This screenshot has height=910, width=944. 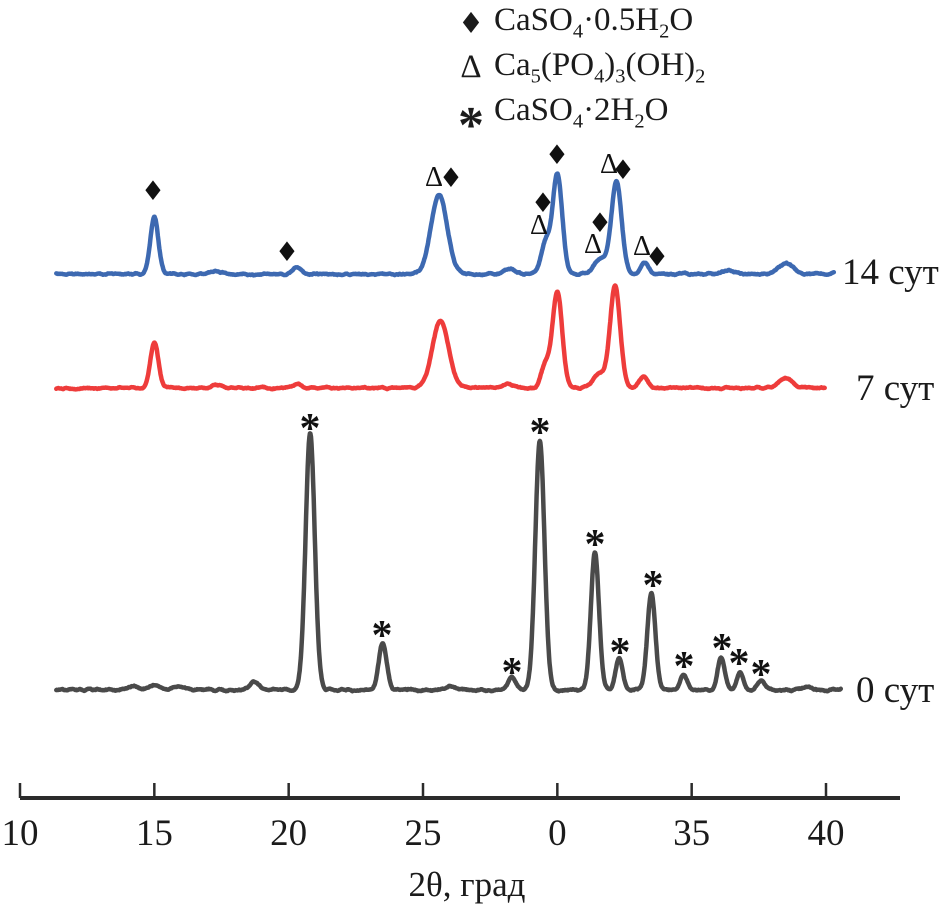 I want to click on curve-7-days, so click(x=440, y=337).